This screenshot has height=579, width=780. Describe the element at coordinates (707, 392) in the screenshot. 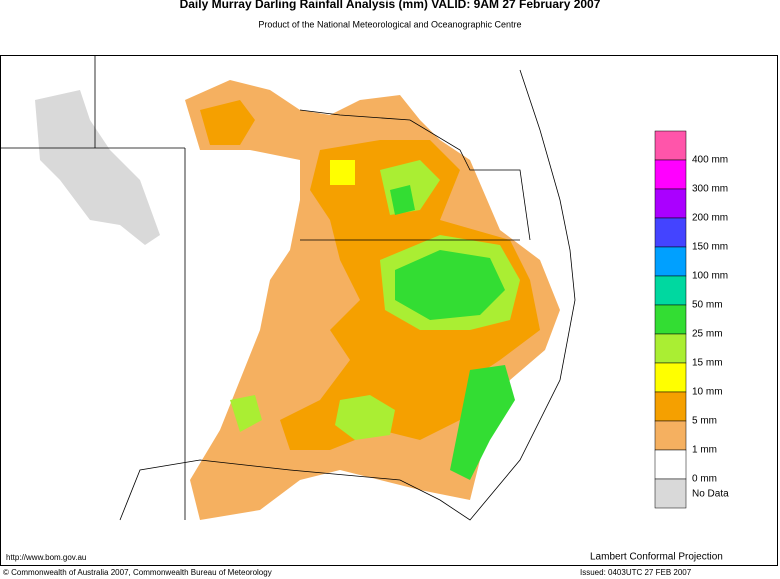

I see `legend-label: 10 mm` at that location.